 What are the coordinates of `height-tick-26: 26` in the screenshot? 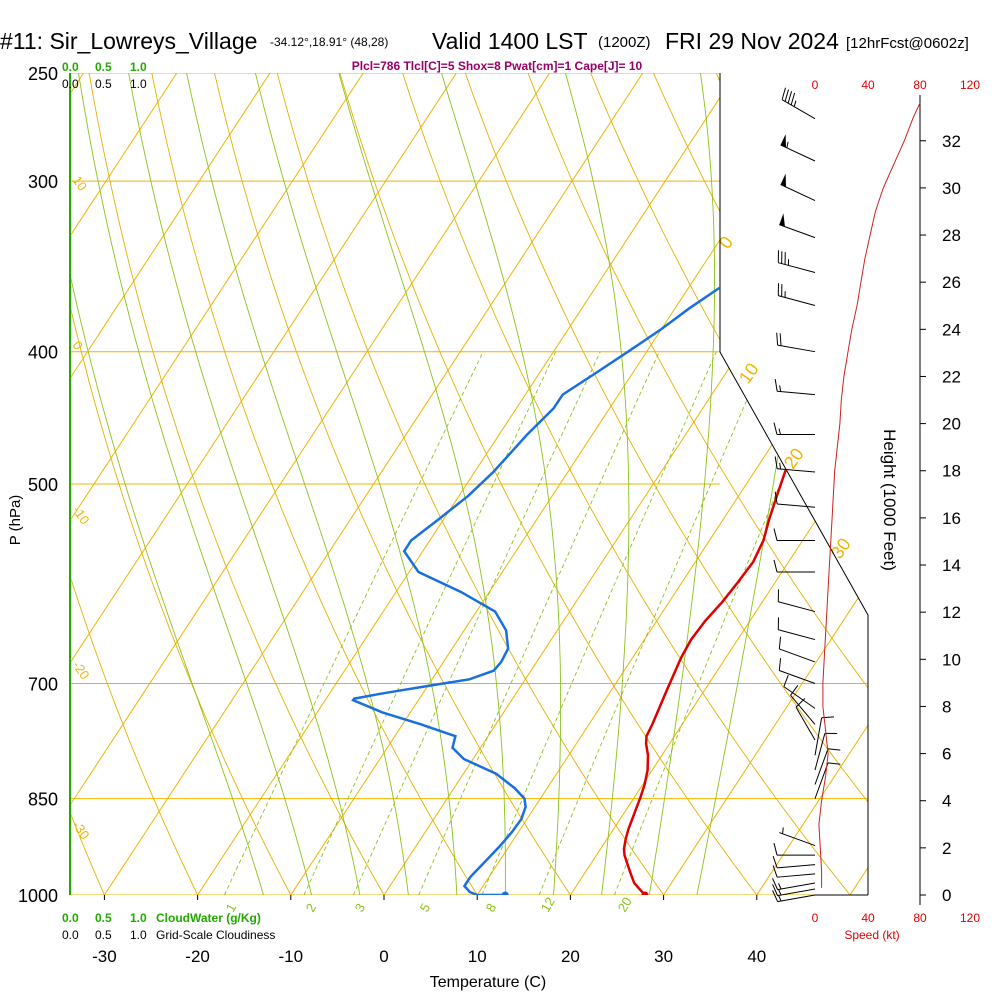 It's located at (951, 282).